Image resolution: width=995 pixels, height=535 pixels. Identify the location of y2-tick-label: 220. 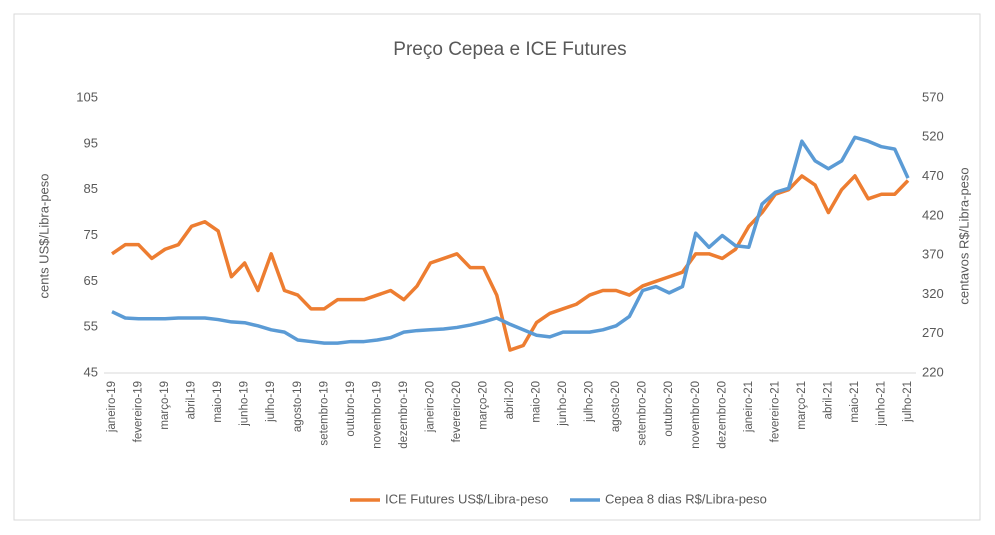
(933, 371).